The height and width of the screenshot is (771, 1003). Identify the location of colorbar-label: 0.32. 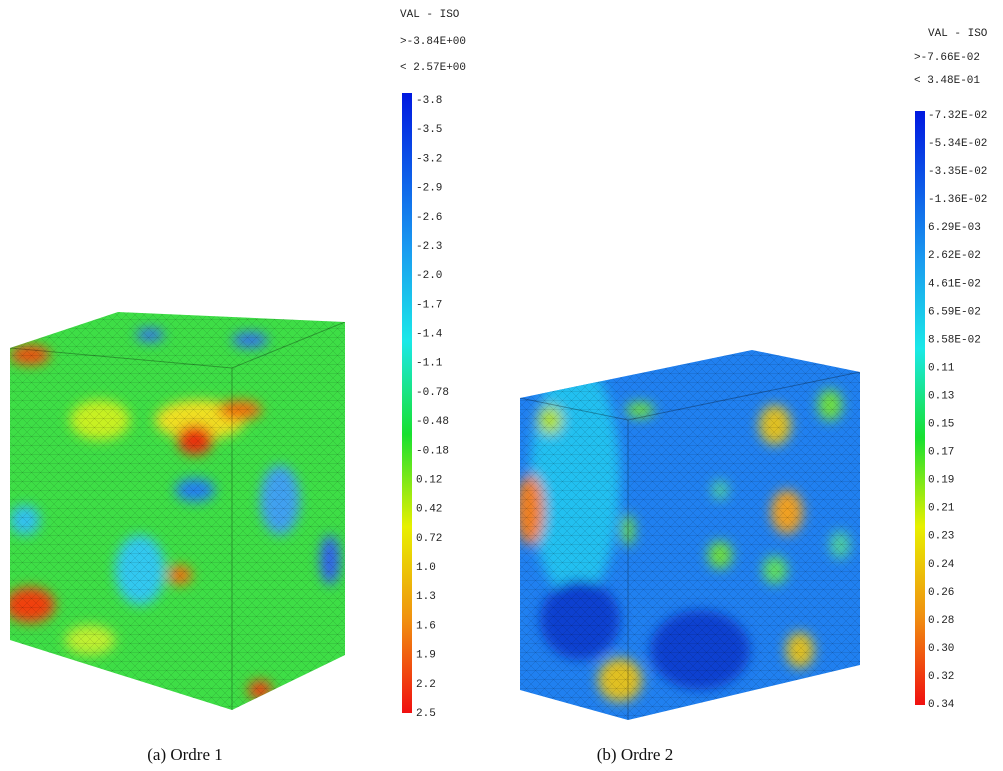
(941, 677).